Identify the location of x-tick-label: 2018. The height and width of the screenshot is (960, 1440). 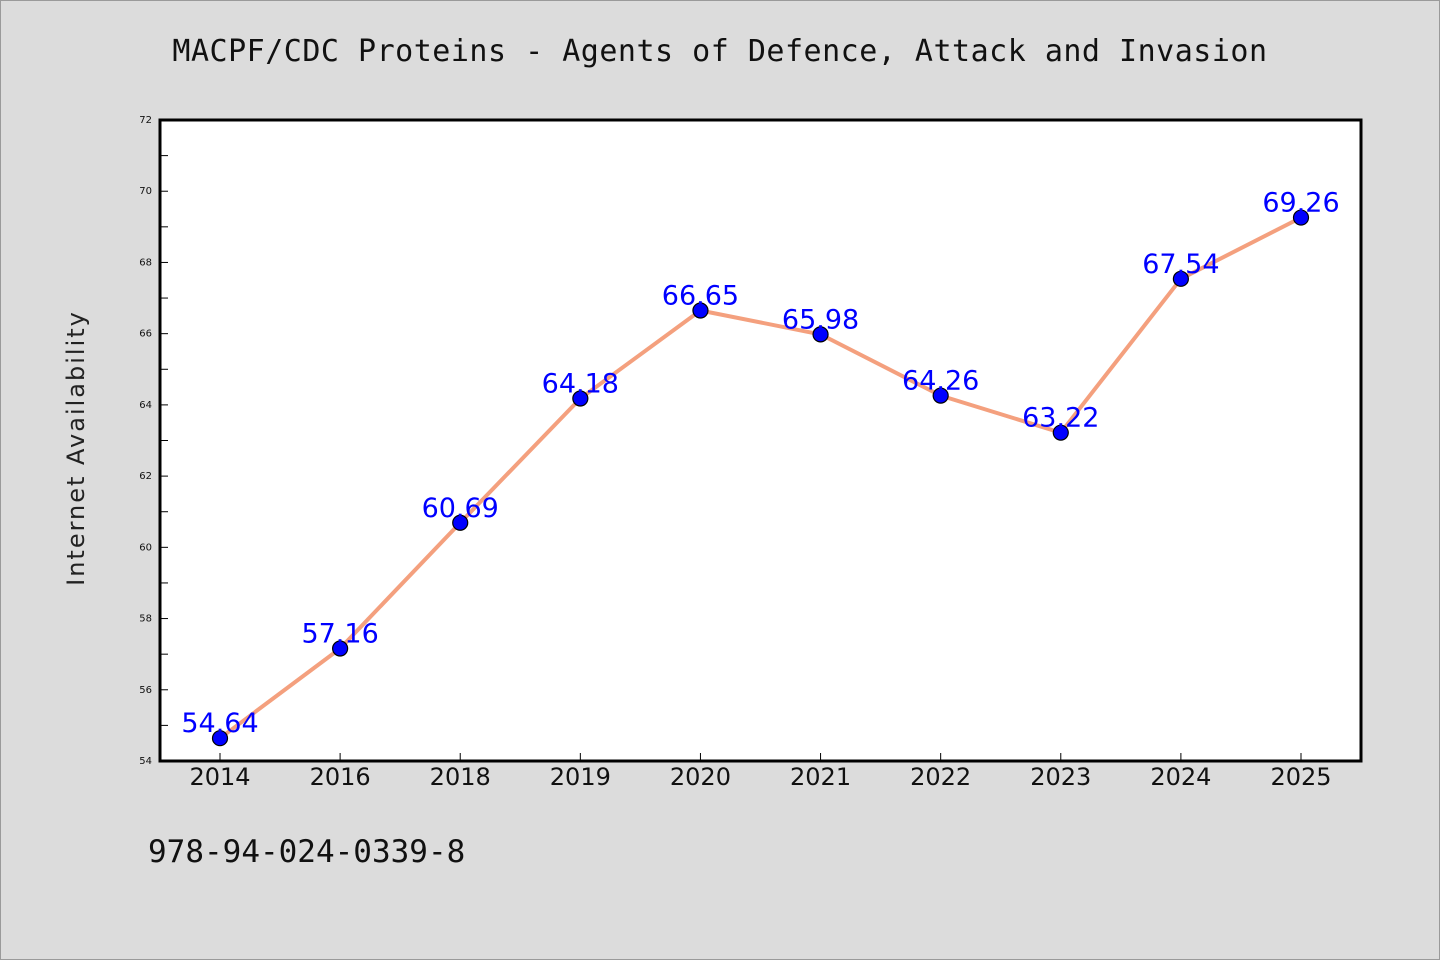
(460, 777).